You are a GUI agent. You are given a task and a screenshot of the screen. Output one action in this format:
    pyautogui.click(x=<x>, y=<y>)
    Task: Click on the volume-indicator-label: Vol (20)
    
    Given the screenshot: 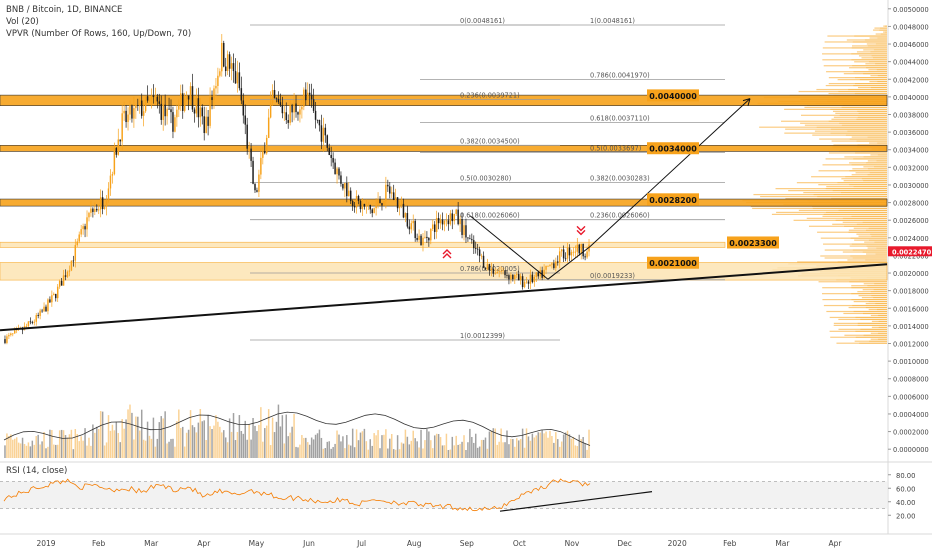 What is the action you would take?
    pyautogui.click(x=22, y=22)
    